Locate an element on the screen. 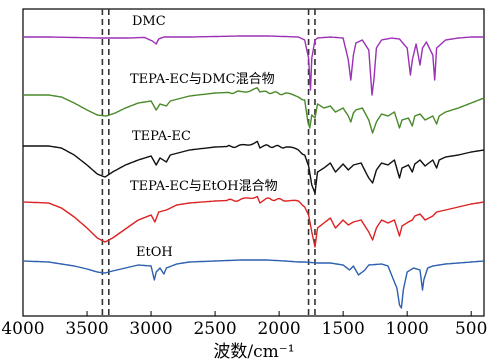 The width and height of the screenshot is (489, 362). x-tick-label-3500: 3500 is located at coordinates (86, 329).